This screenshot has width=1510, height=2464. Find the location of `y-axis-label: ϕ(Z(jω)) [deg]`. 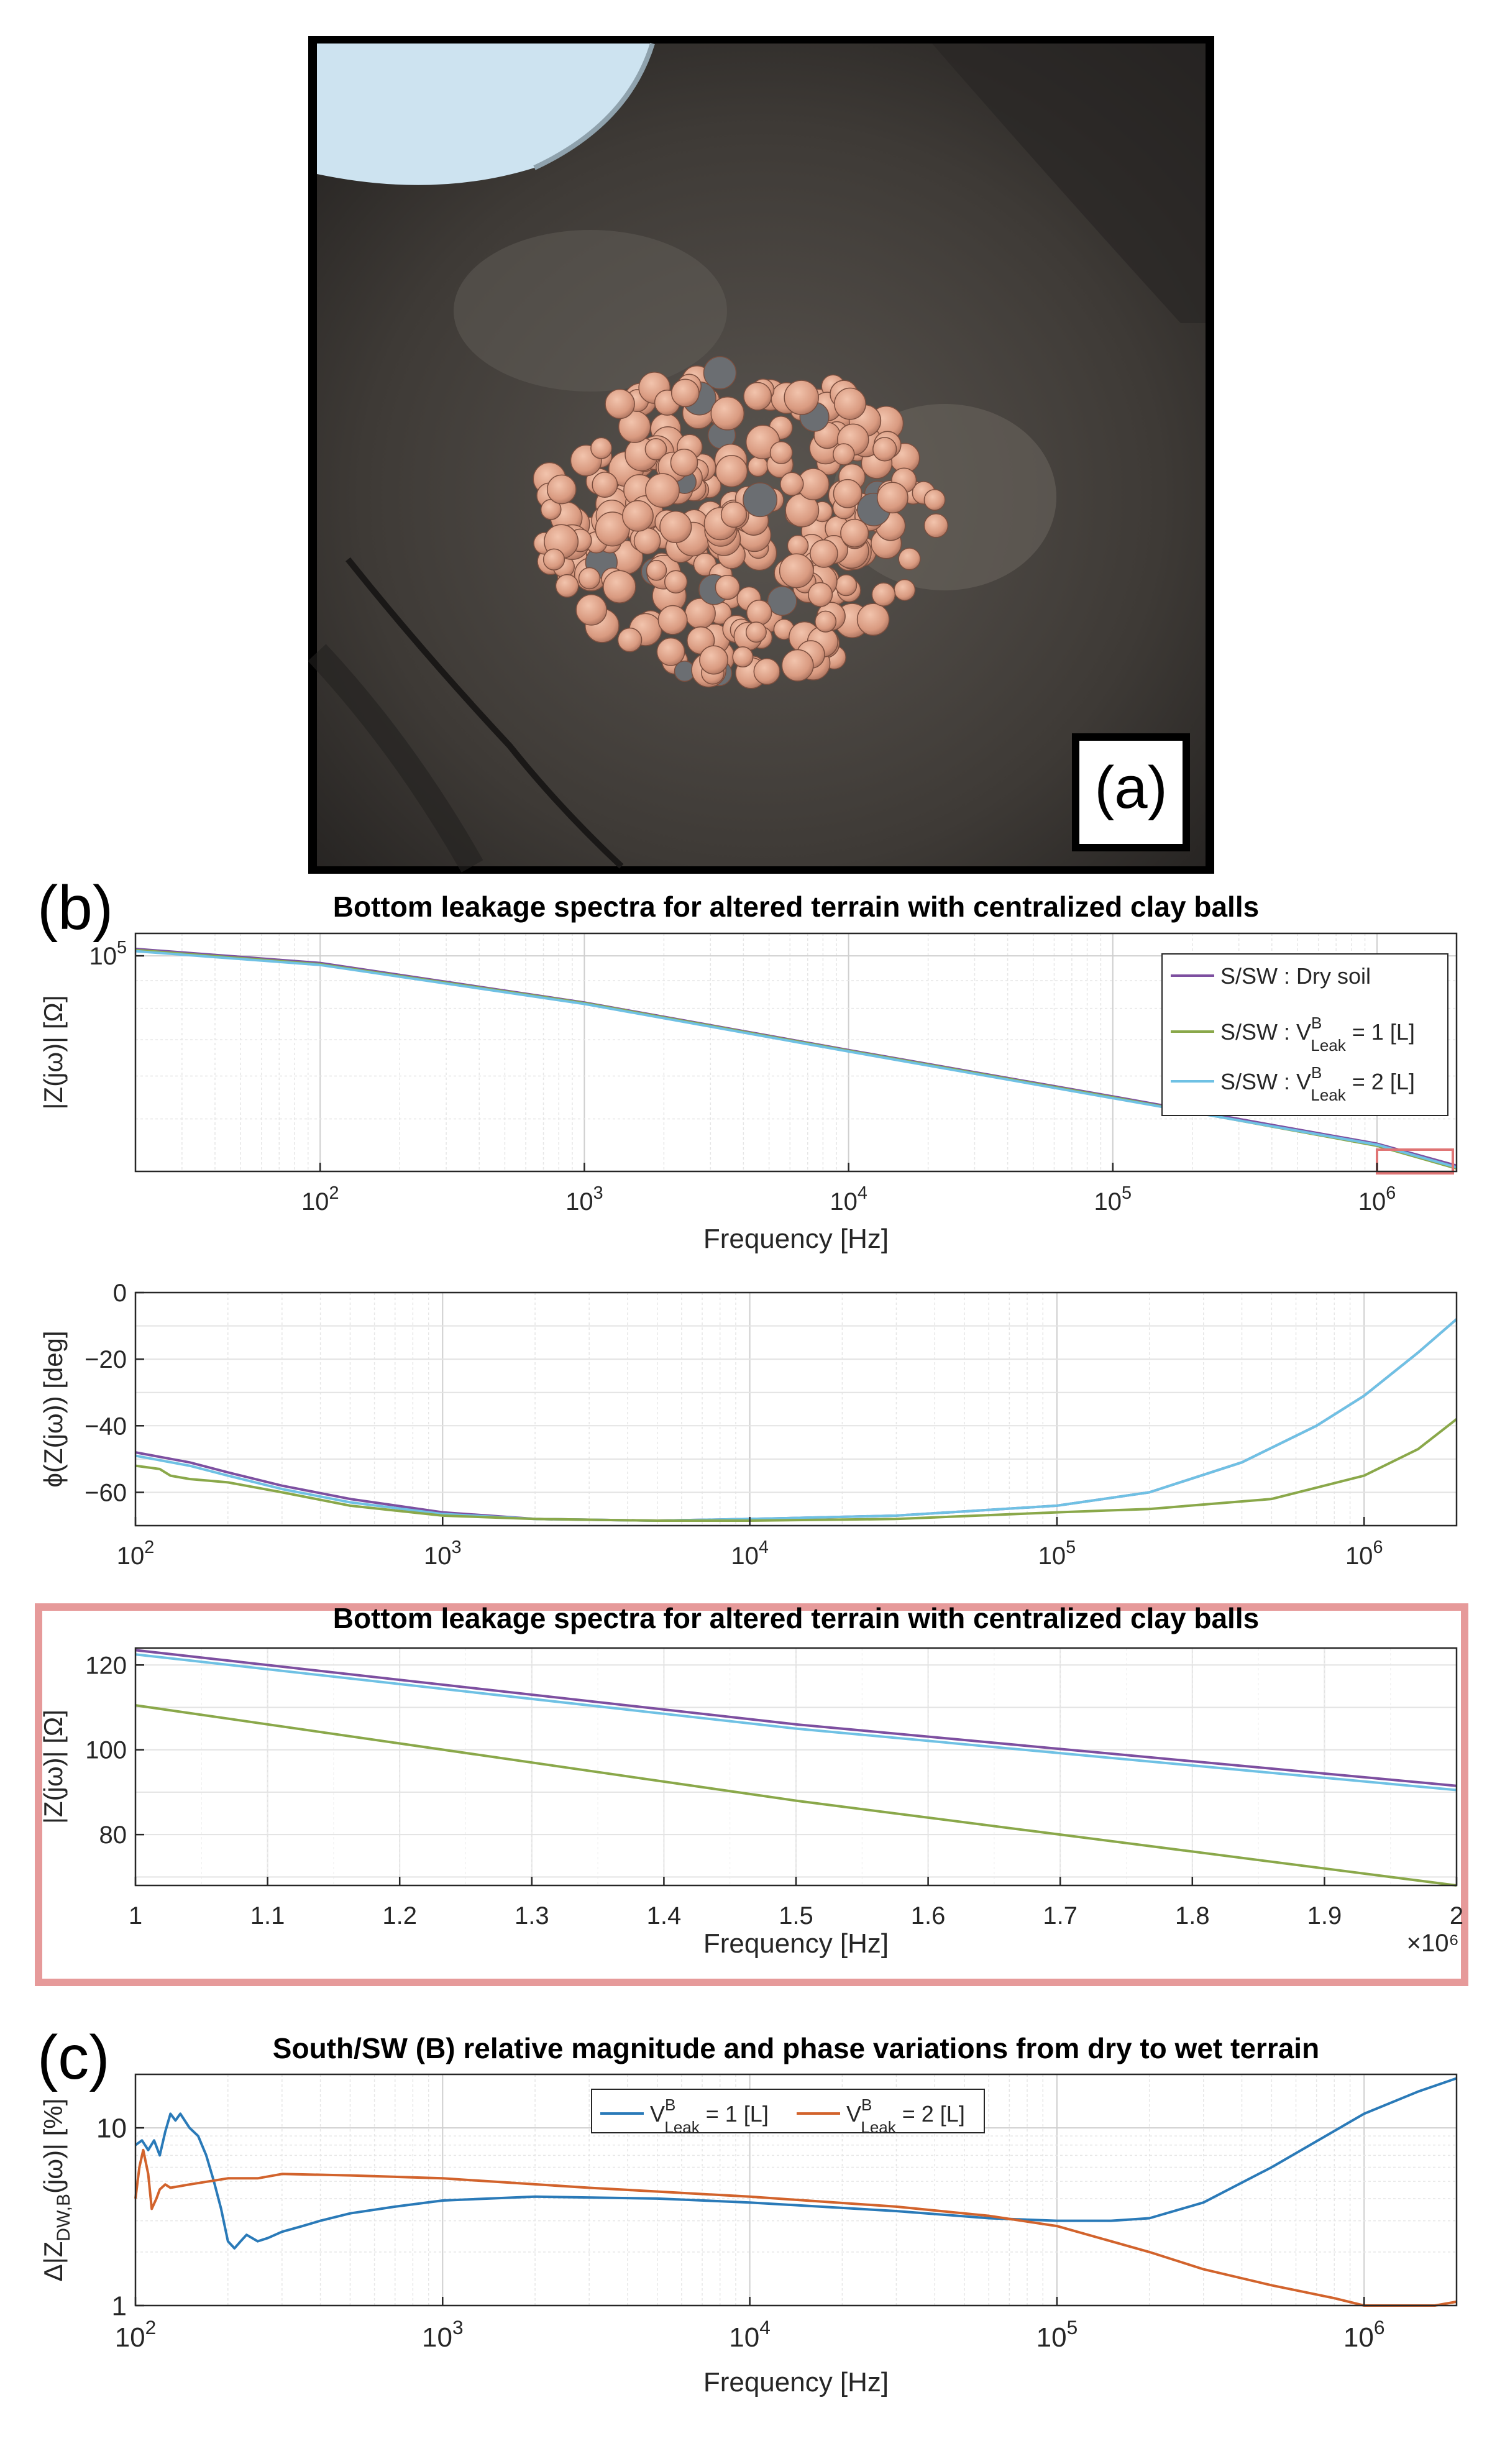

y-axis-label: ϕ(Z(jω)) [deg] is located at coordinates (53, 1409).